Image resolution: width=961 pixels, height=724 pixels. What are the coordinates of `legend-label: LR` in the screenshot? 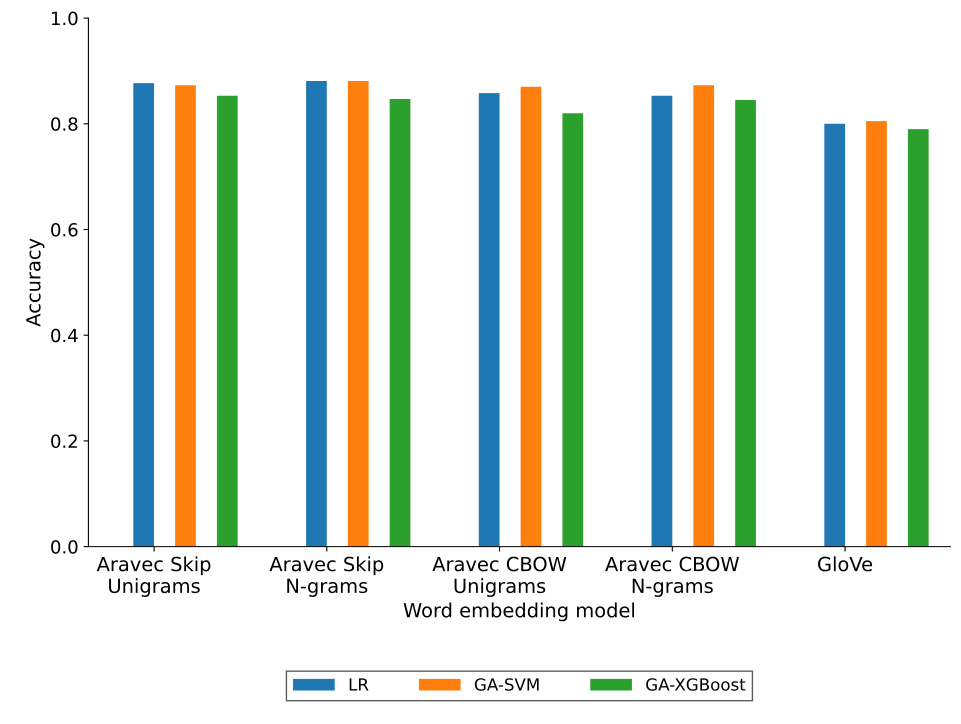 It's located at (359, 684).